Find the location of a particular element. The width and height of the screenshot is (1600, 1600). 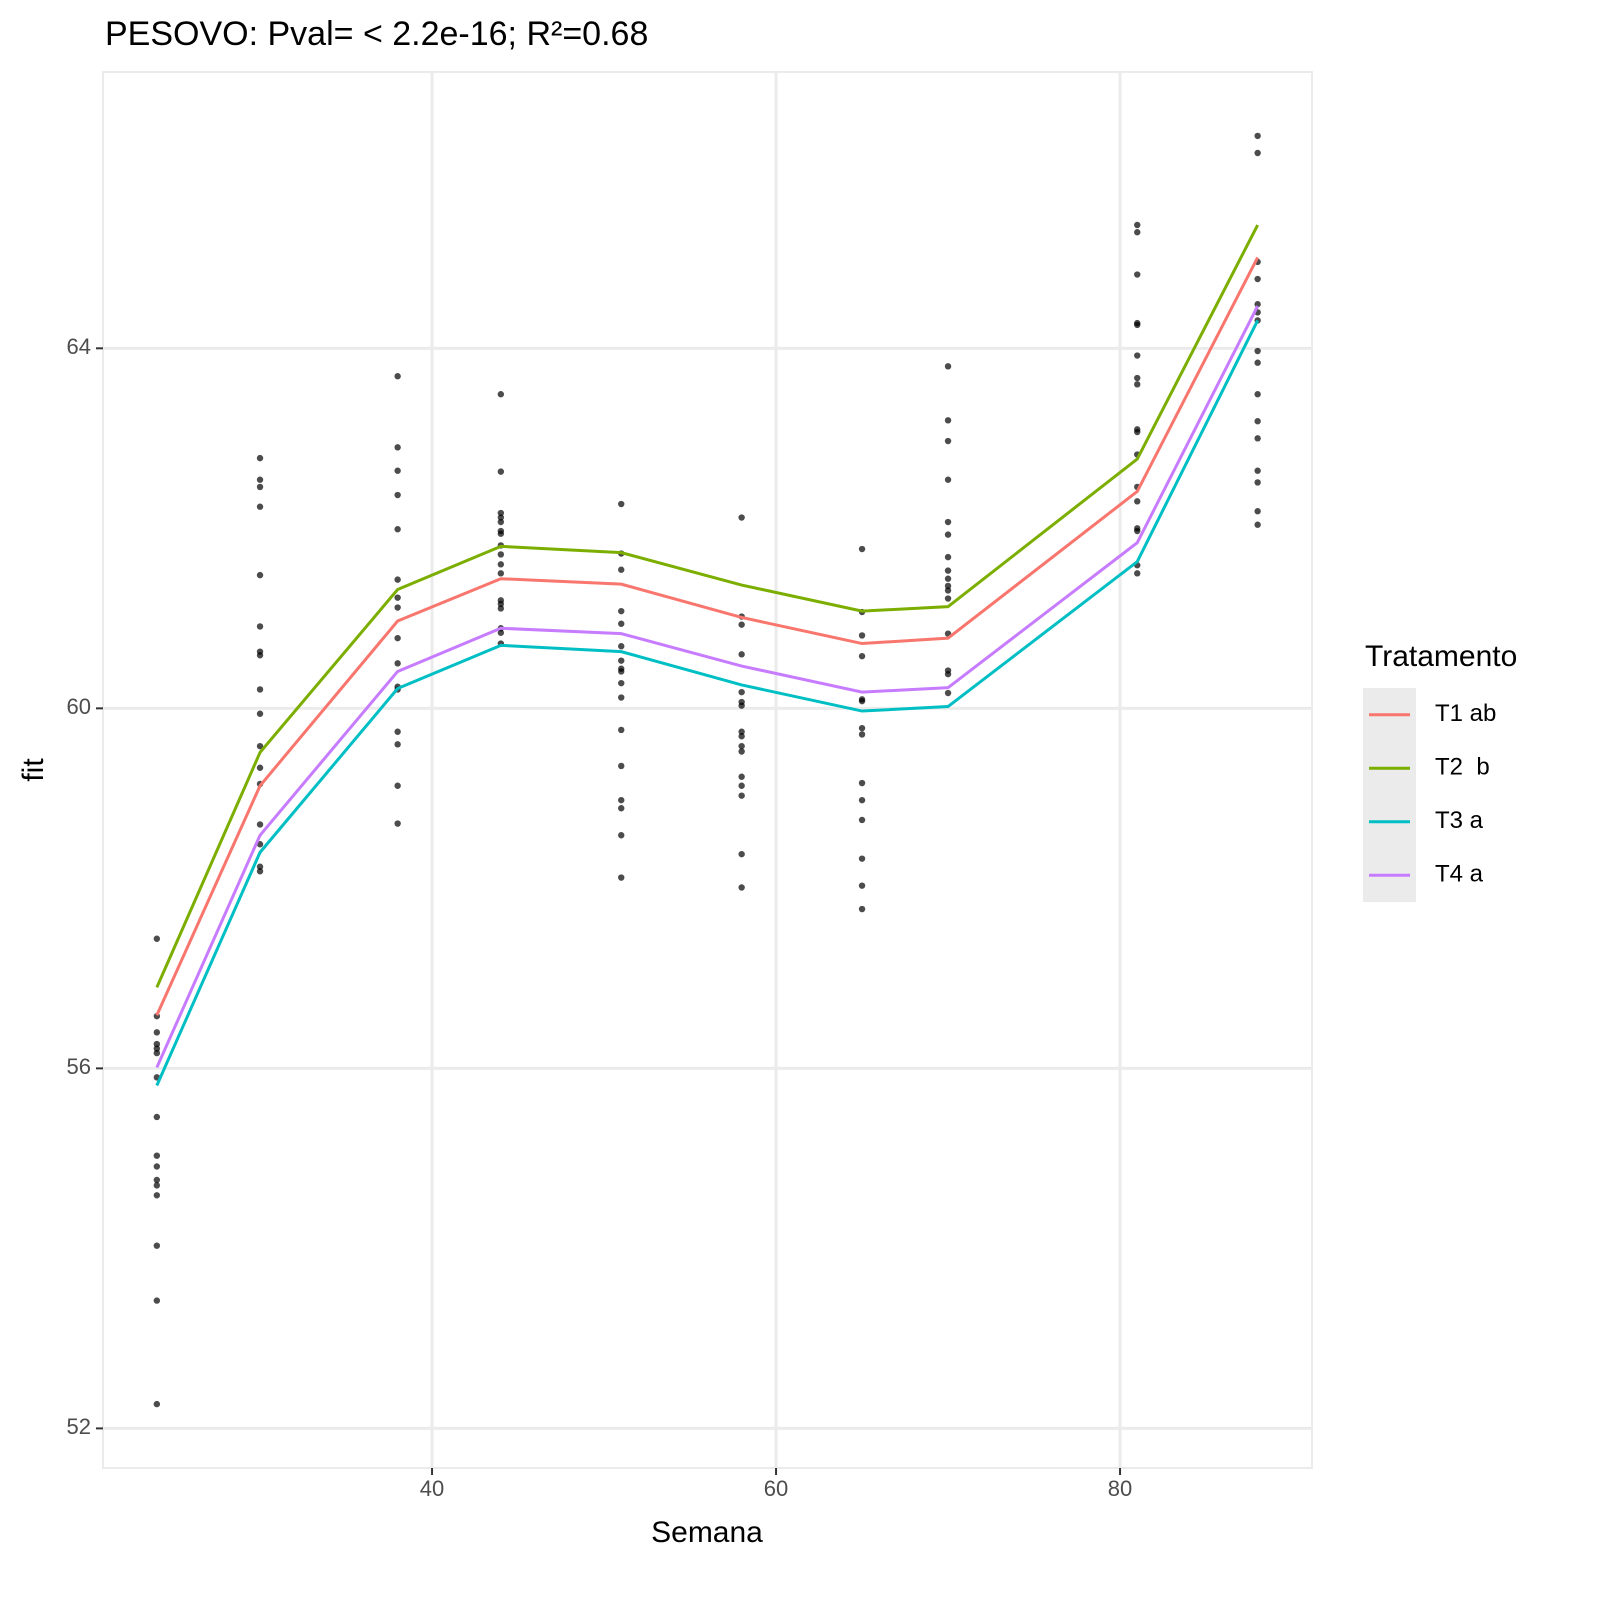

legend-label: T2 b is located at coordinates (1462, 767).